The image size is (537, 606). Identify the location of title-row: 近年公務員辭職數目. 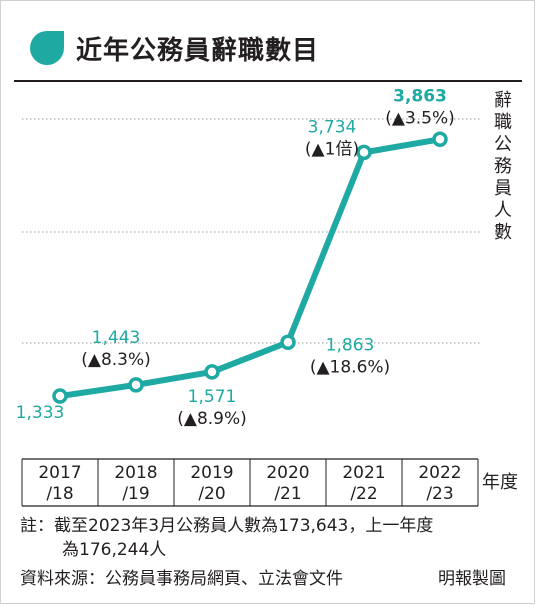
(174, 48).